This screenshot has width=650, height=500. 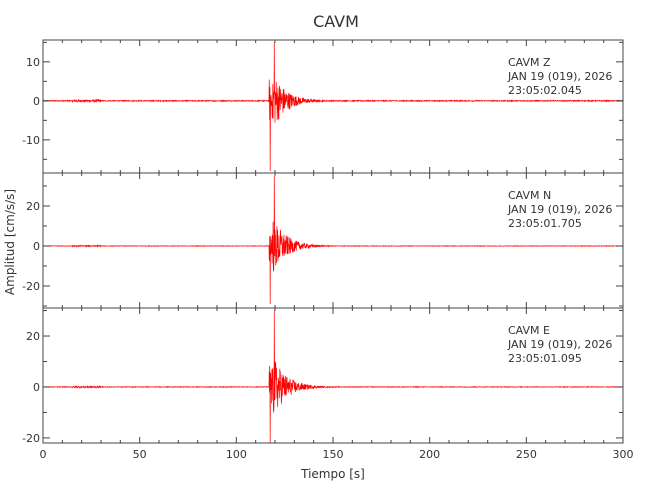 What do you see at coordinates (623, 454) in the screenshot?
I see `x-tick-label: 300` at bounding box center [623, 454].